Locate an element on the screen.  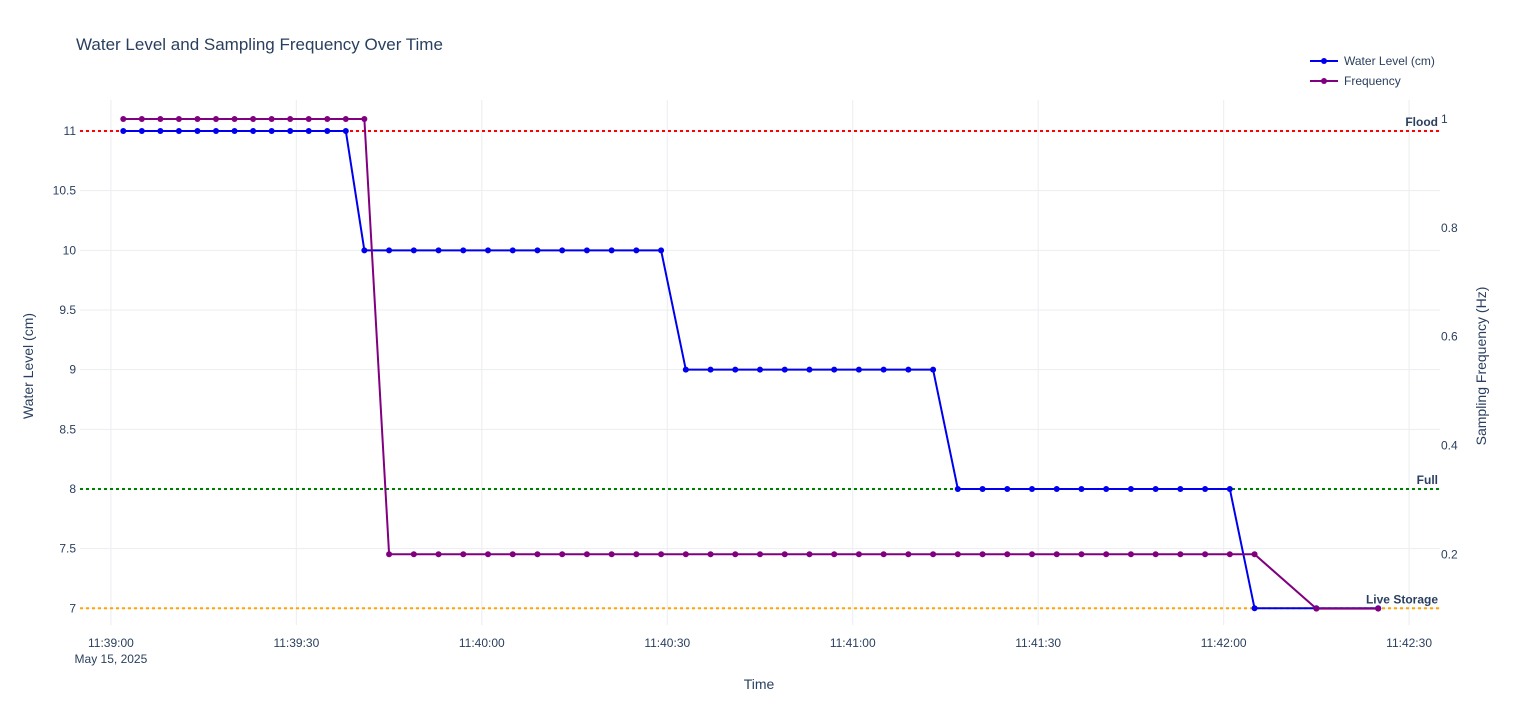
y2-axis-title: Sampling Frequency (Hz) is located at coordinates (1481, 366).